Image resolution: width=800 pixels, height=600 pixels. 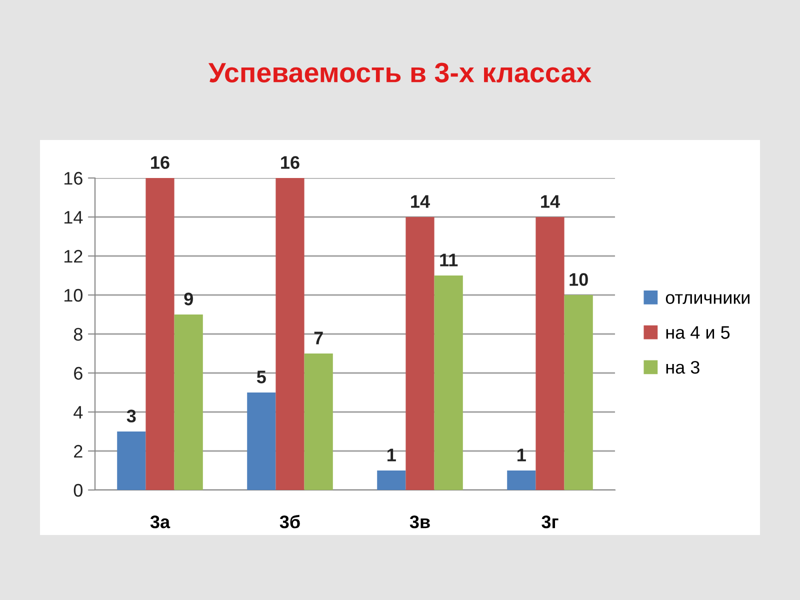 What do you see at coordinates (73, 295) in the screenshot?
I see `y-tick-label: 10` at bounding box center [73, 295].